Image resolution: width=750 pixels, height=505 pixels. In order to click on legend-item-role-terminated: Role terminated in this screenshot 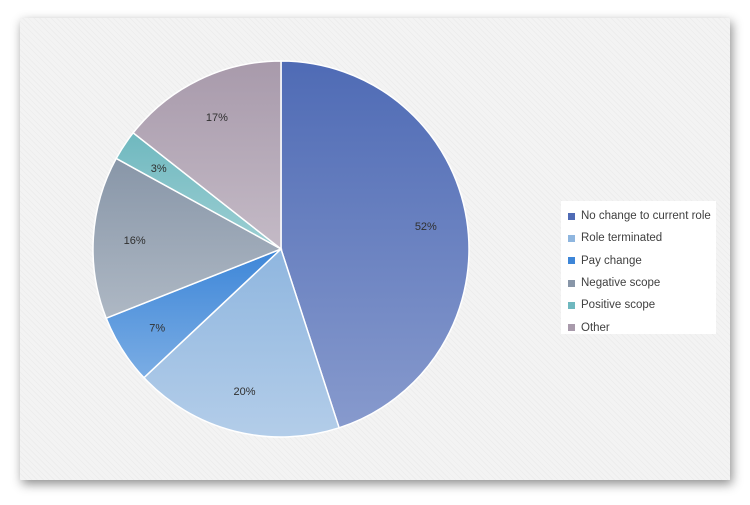, I will do `click(642, 238)`.